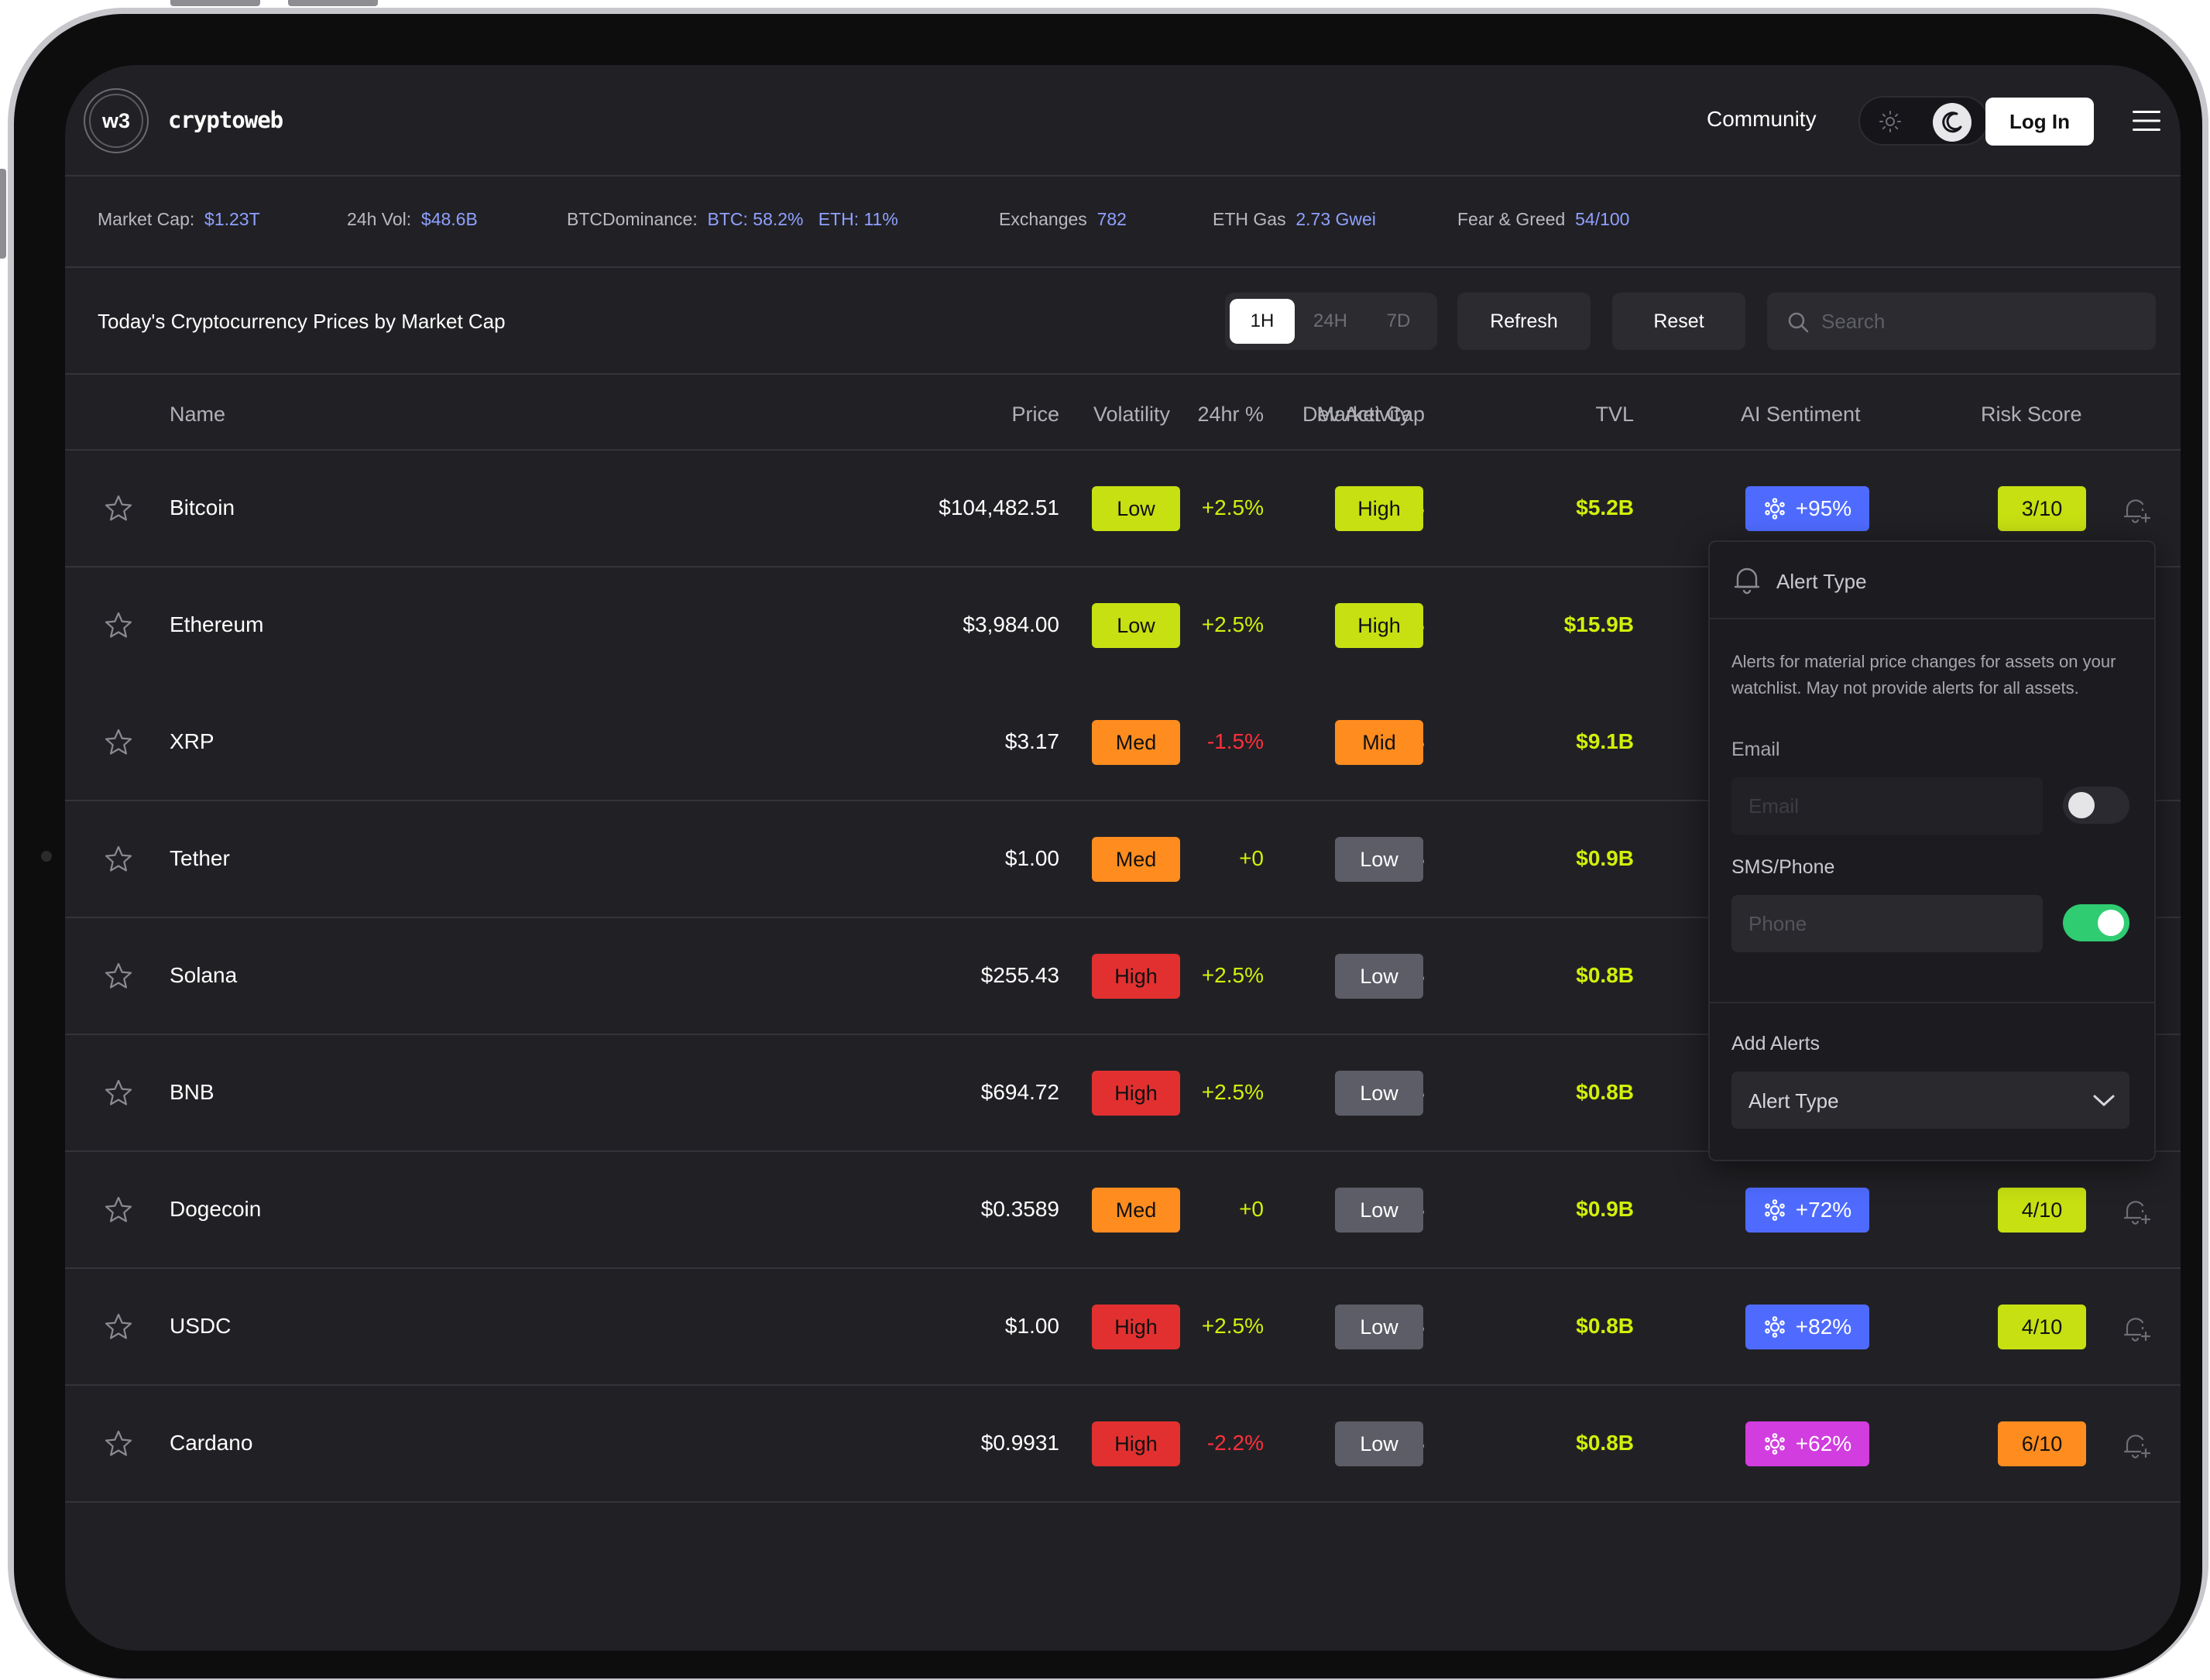 This screenshot has width=2210, height=1680. Describe the element at coordinates (1136, 1443) in the screenshot. I see `volatility-badge: High` at that location.